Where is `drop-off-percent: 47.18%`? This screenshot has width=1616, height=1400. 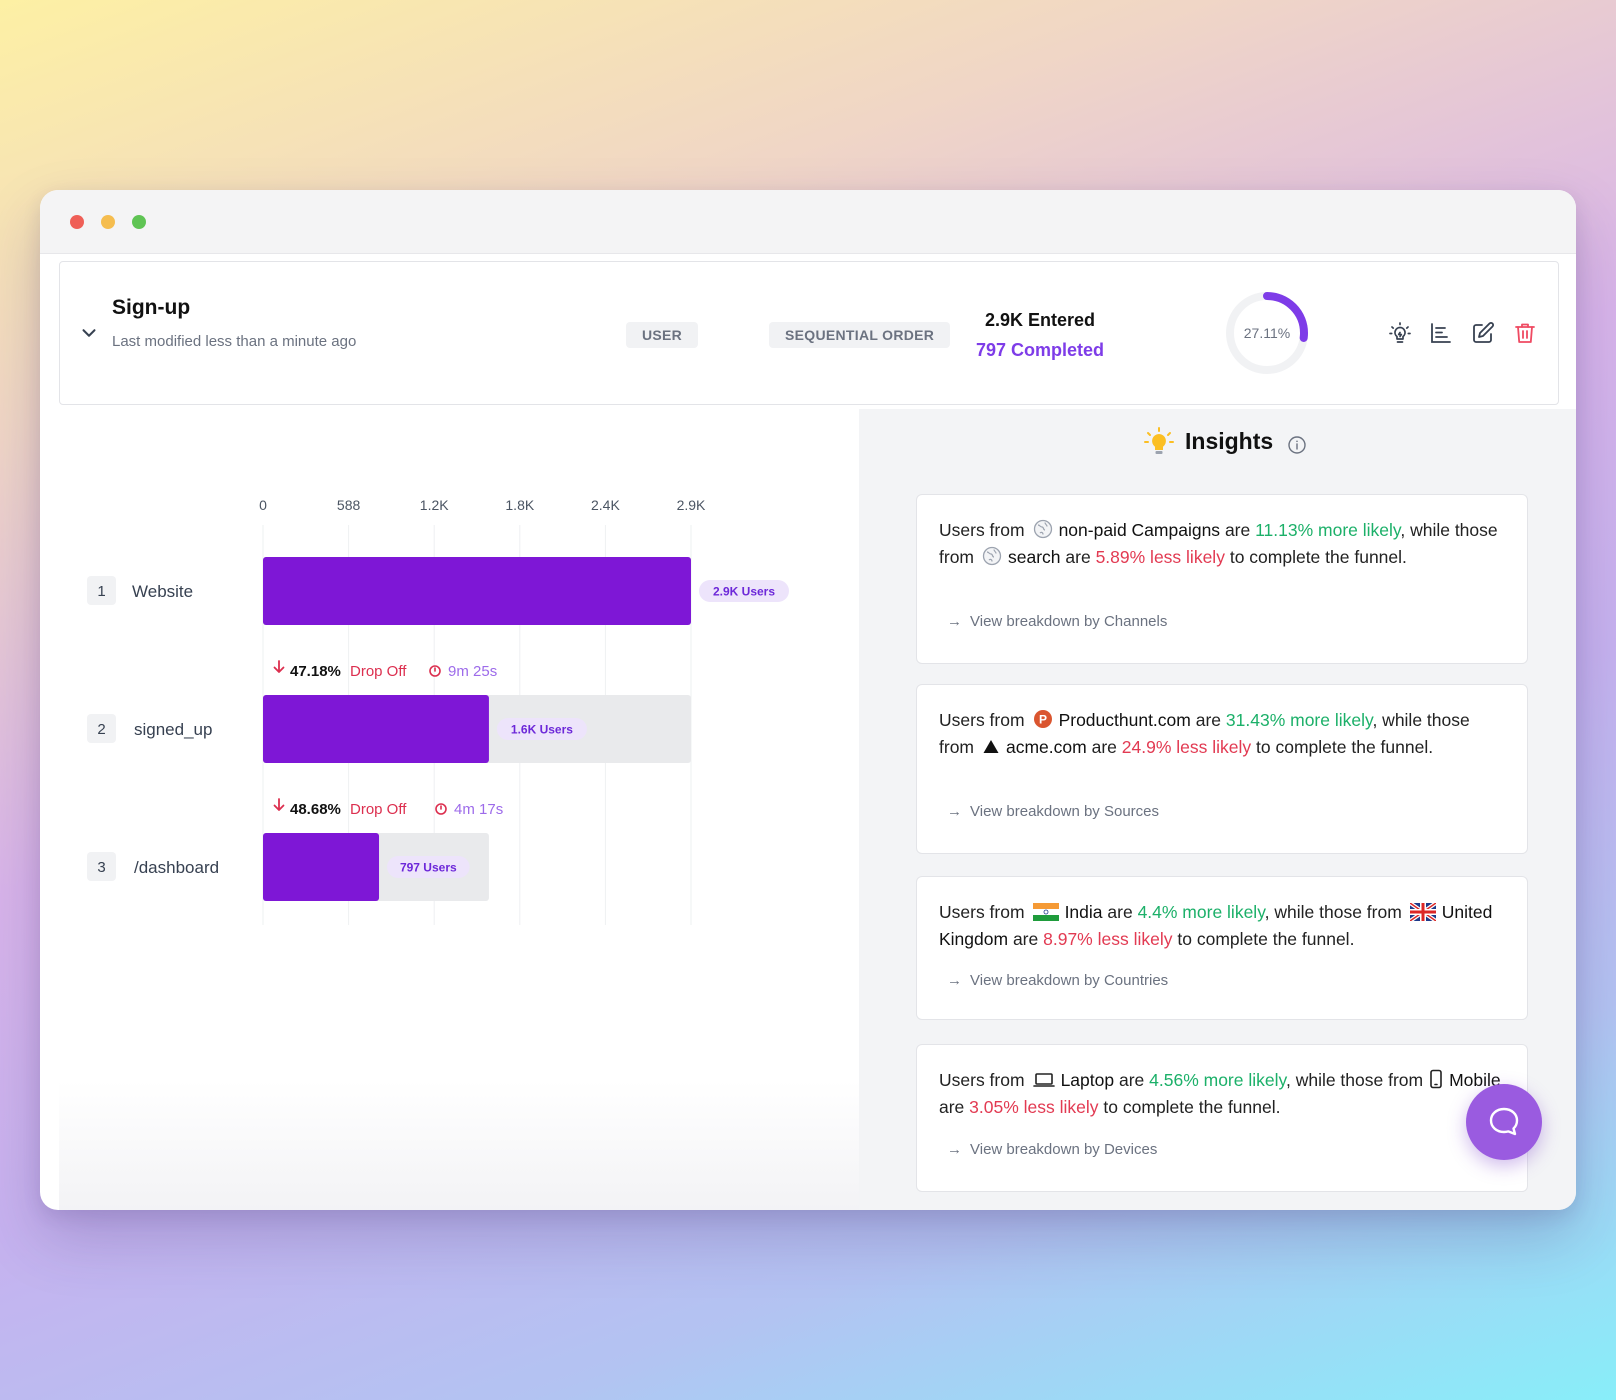
drop-off-percent: 47.18% is located at coordinates (315, 671).